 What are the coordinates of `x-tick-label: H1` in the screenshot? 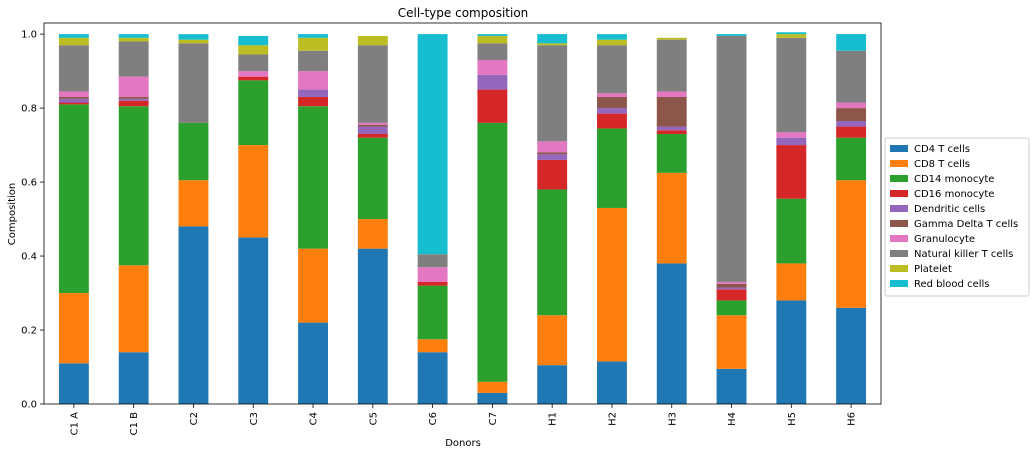 It's located at (553, 419).